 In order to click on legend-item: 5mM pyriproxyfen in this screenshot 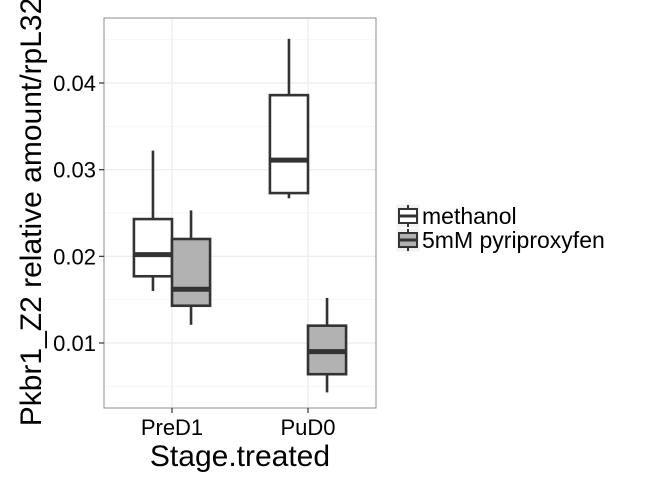, I will do `click(500, 240)`.